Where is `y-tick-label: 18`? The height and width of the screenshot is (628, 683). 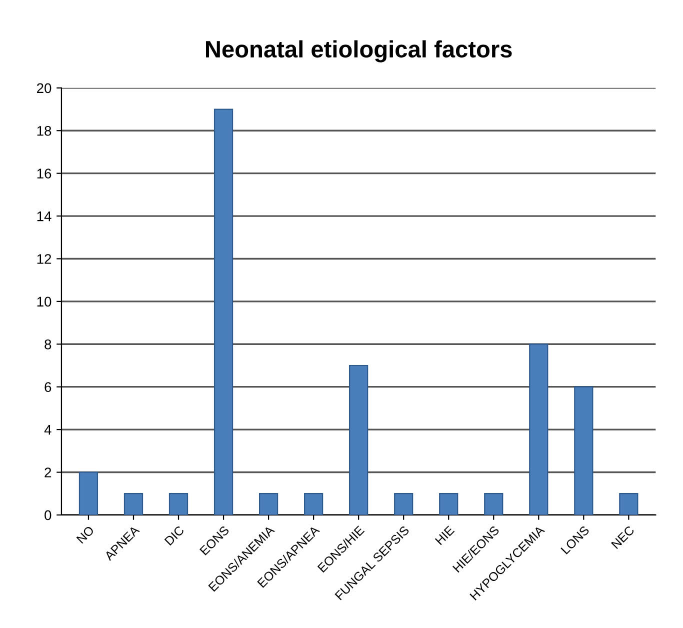
y-tick-label: 18 is located at coordinates (44, 131).